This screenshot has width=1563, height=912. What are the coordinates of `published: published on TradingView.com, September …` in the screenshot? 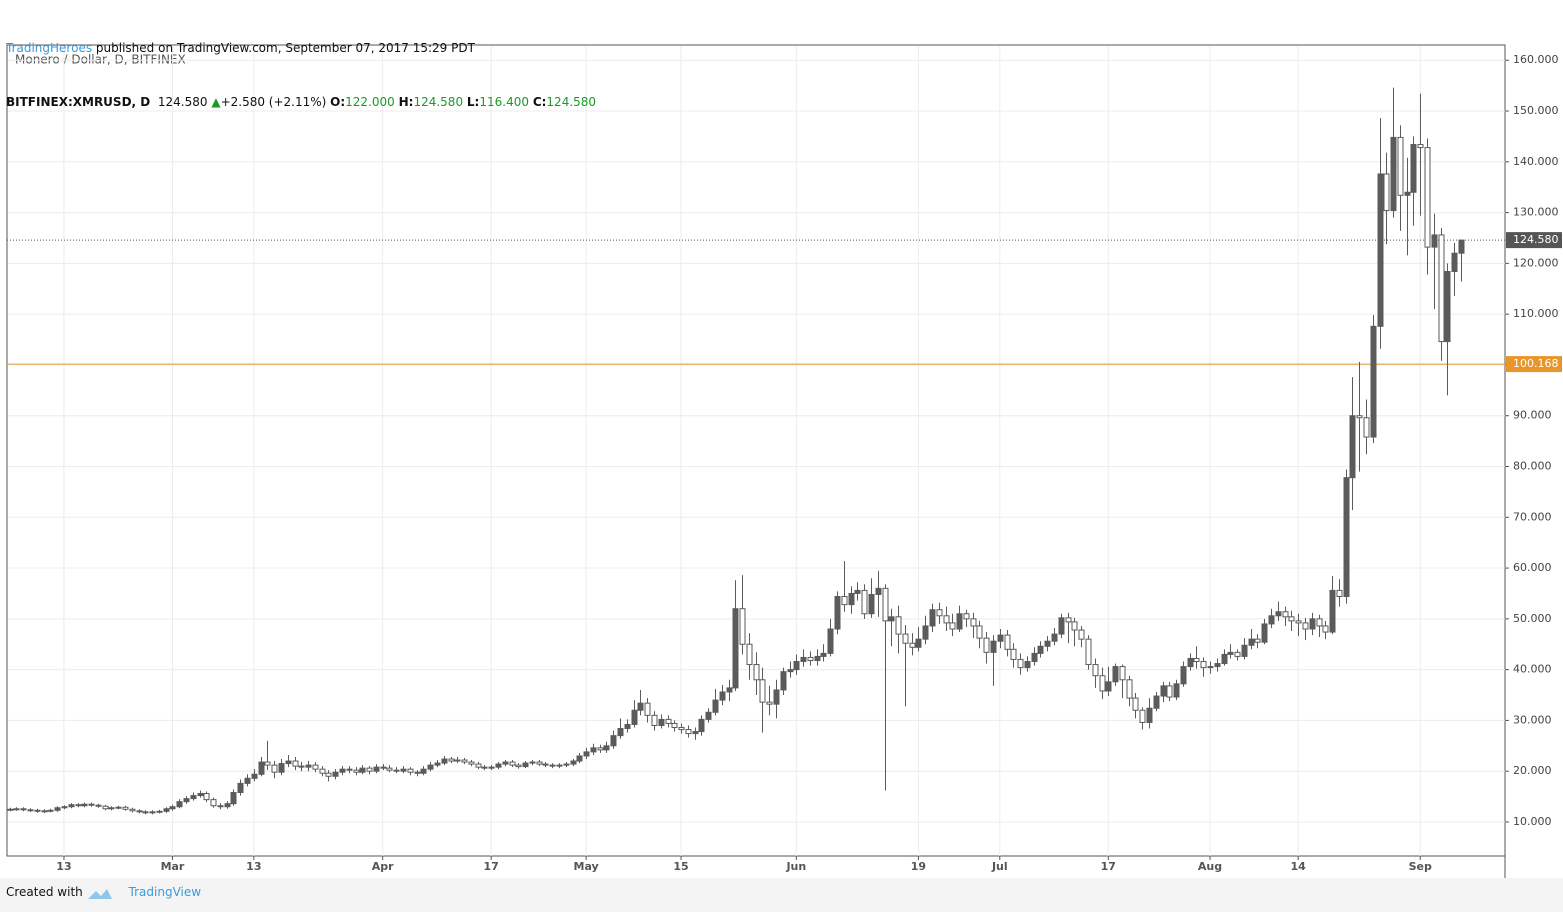 It's located at (285, 48).